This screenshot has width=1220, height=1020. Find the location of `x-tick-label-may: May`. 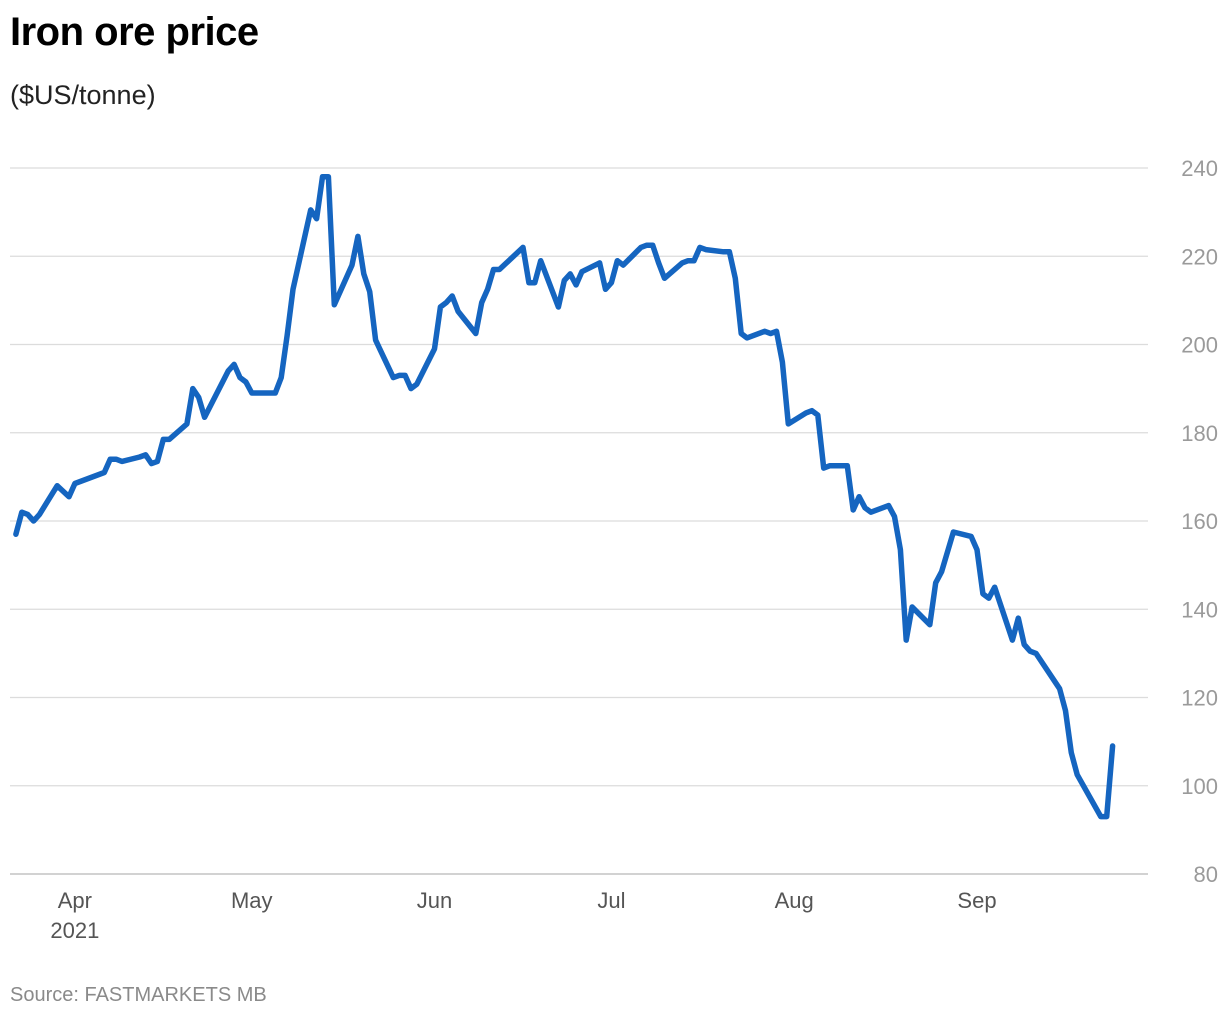

x-tick-label-may: May is located at coordinates (252, 900).